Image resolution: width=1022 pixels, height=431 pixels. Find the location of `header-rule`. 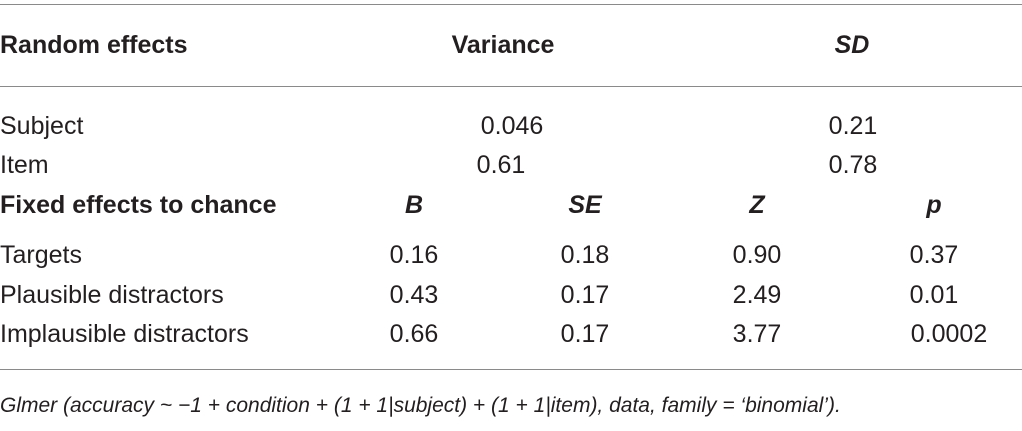

header-rule is located at coordinates (511, 86).